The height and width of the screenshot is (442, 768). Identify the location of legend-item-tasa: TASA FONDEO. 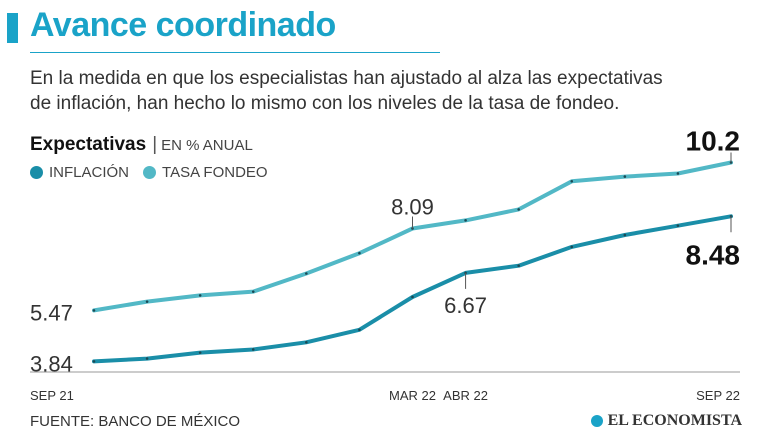
(205, 172).